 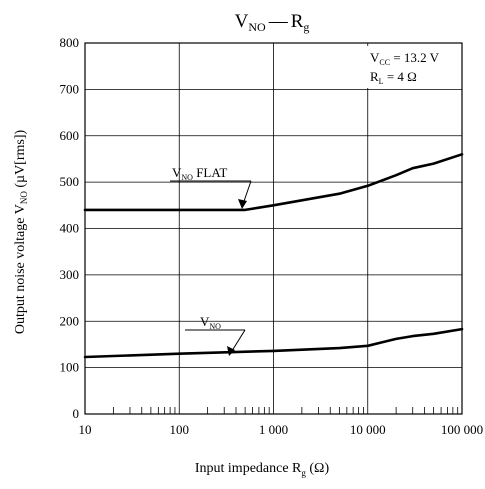 What do you see at coordinates (462, 429) in the screenshot?
I see `x-tick-label: 100 000` at bounding box center [462, 429].